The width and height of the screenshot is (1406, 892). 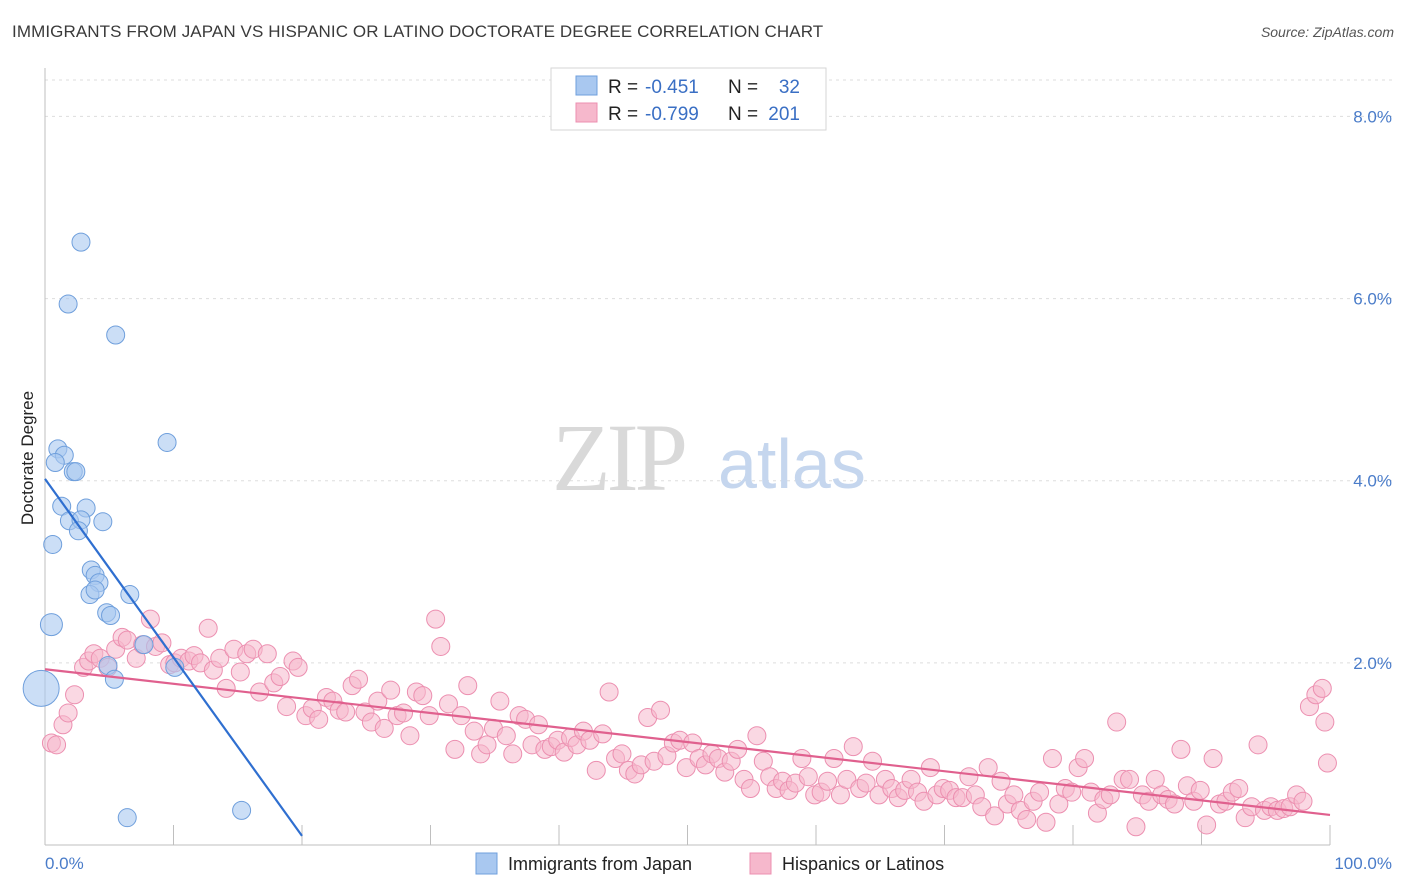 What do you see at coordinates (1372, 389) in the screenshot?
I see `y-tick-labels: 2.0% 4.0% 6.0% 8.0%` at bounding box center [1372, 389].